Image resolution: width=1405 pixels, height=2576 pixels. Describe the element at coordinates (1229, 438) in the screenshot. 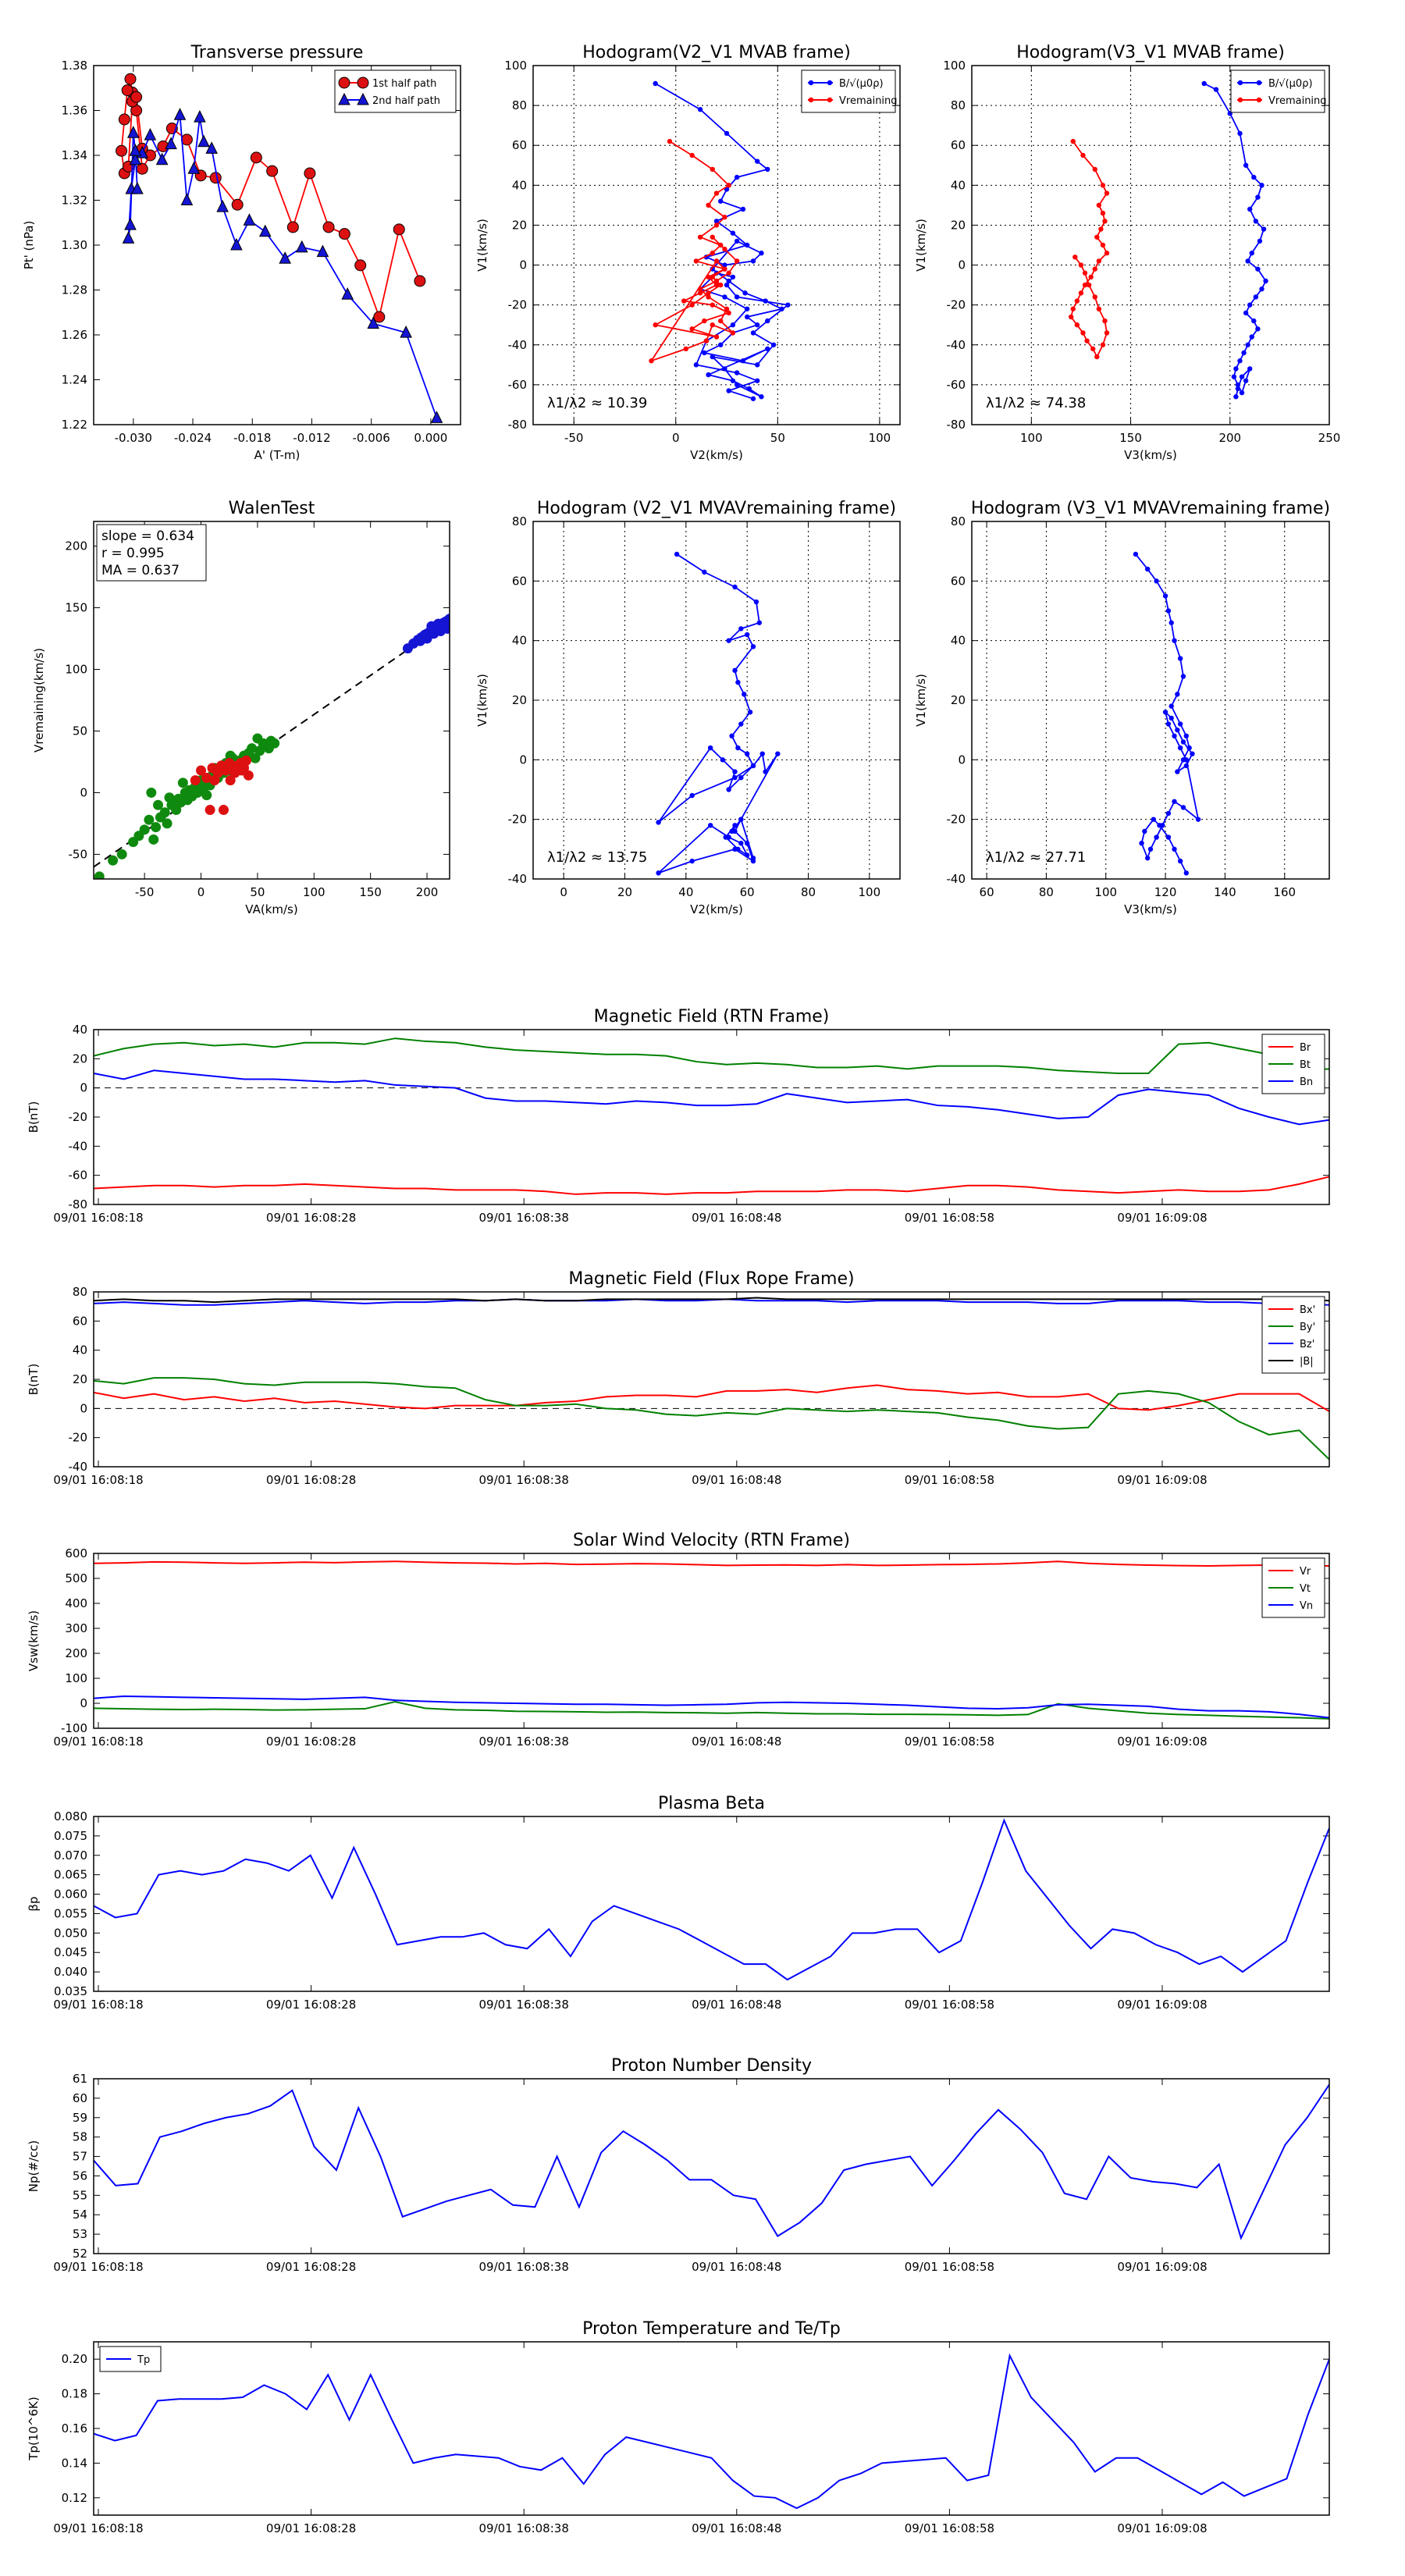

I see `hodo_mvab_v3-xtick-label-2: 200` at that location.